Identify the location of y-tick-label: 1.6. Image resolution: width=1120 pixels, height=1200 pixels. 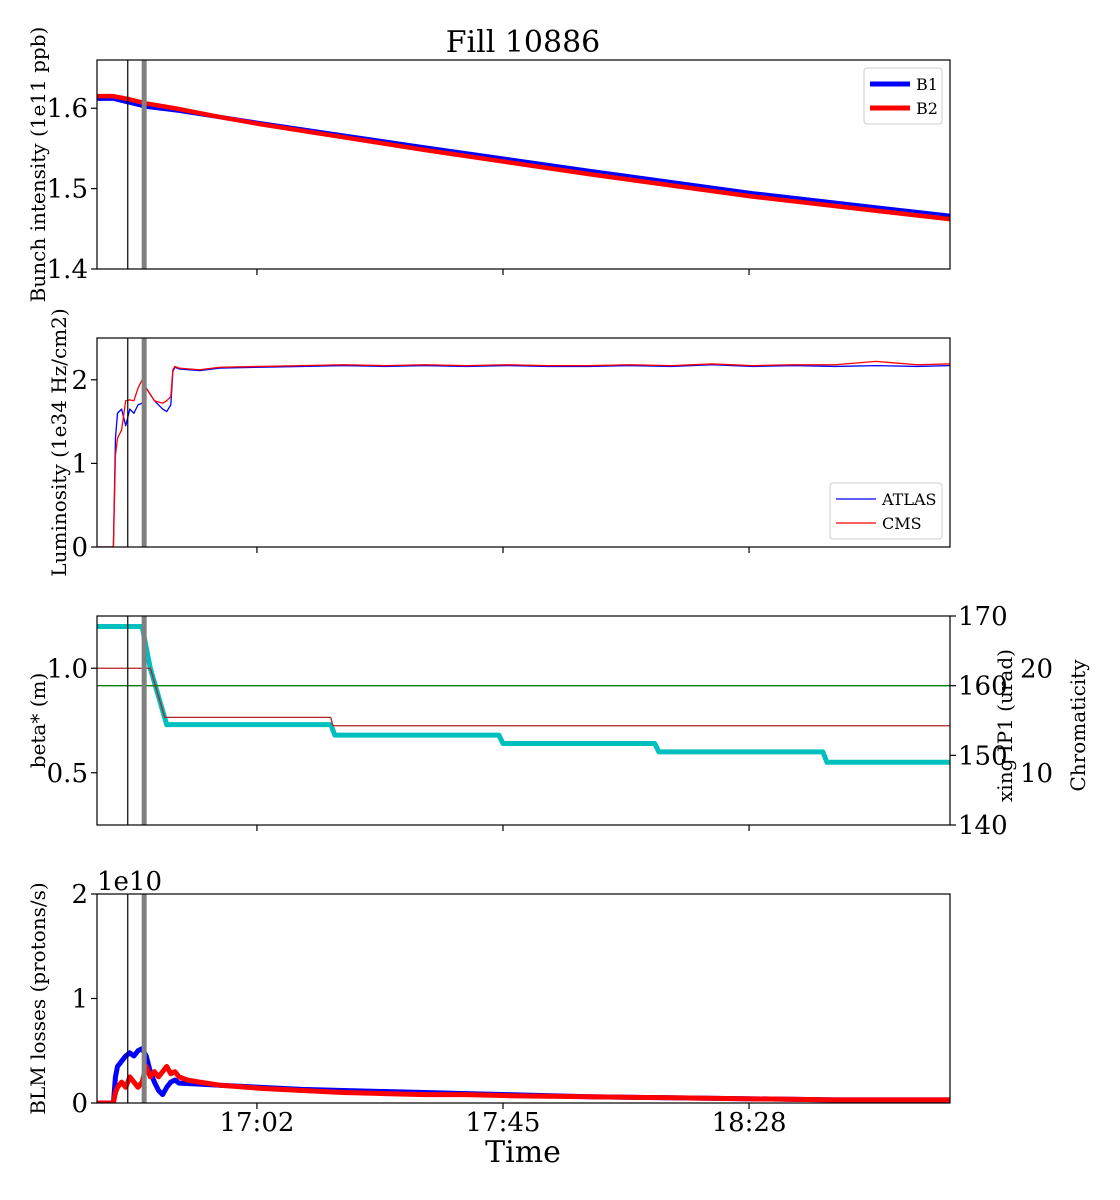
(67, 109).